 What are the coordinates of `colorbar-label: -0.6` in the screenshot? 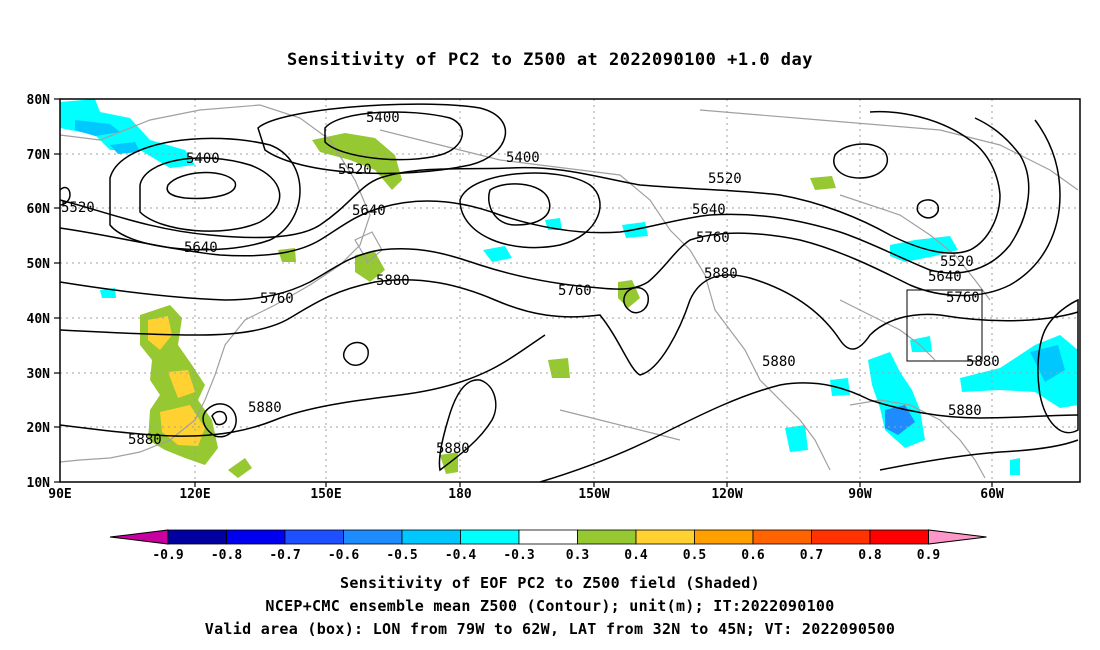 It's located at (343, 555).